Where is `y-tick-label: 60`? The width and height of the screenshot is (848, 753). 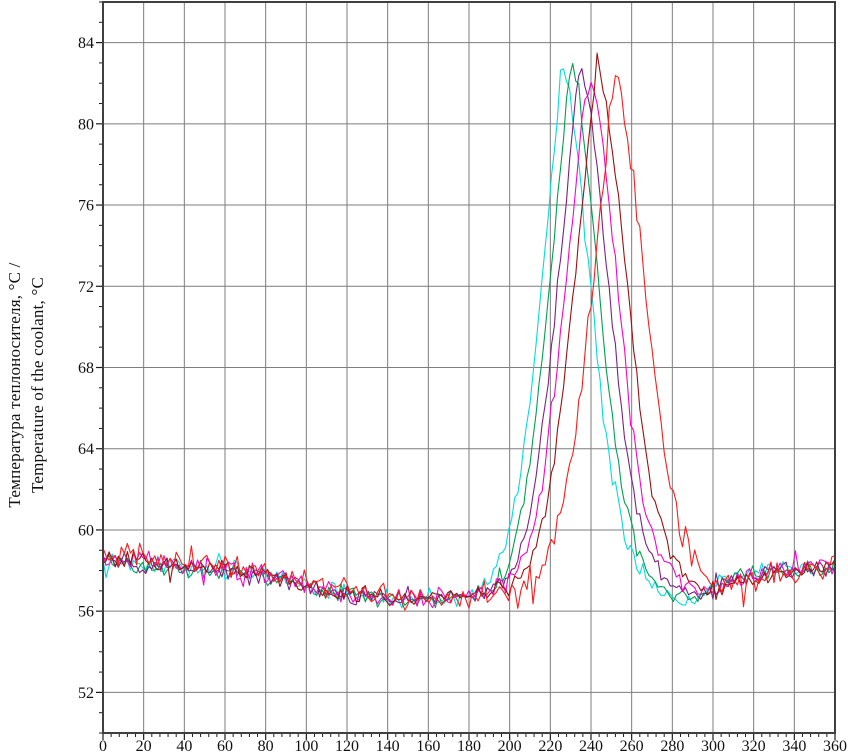 y-tick-label: 60 is located at coordinates (86, 530).